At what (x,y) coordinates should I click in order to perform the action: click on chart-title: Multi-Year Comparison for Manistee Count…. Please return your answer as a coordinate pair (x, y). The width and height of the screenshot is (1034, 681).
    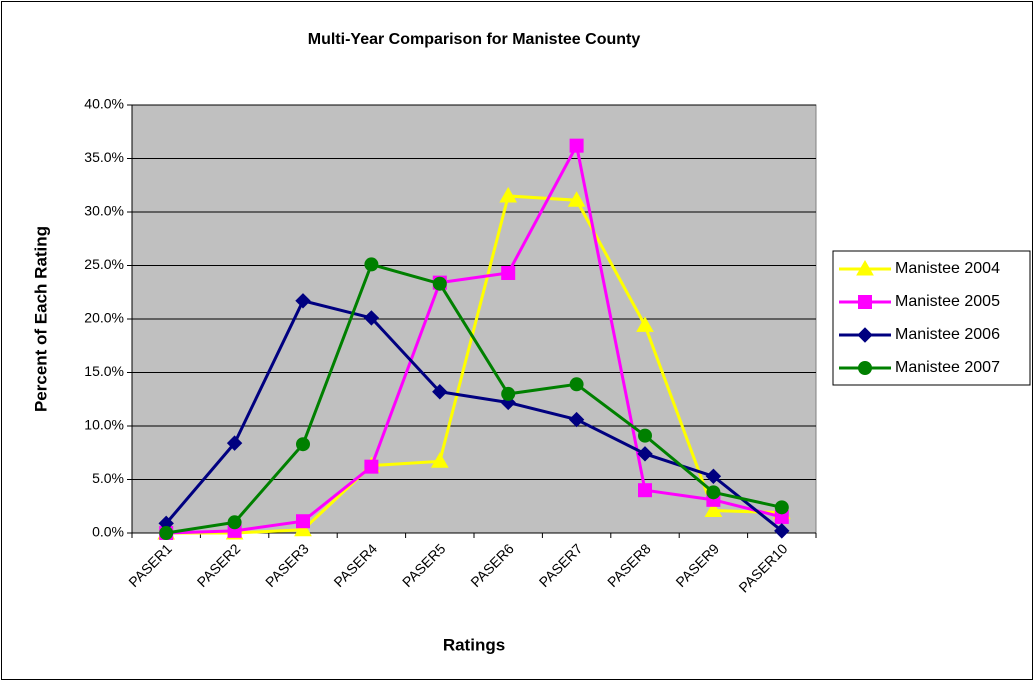
    Looking at the image, I should click on (474, 39).